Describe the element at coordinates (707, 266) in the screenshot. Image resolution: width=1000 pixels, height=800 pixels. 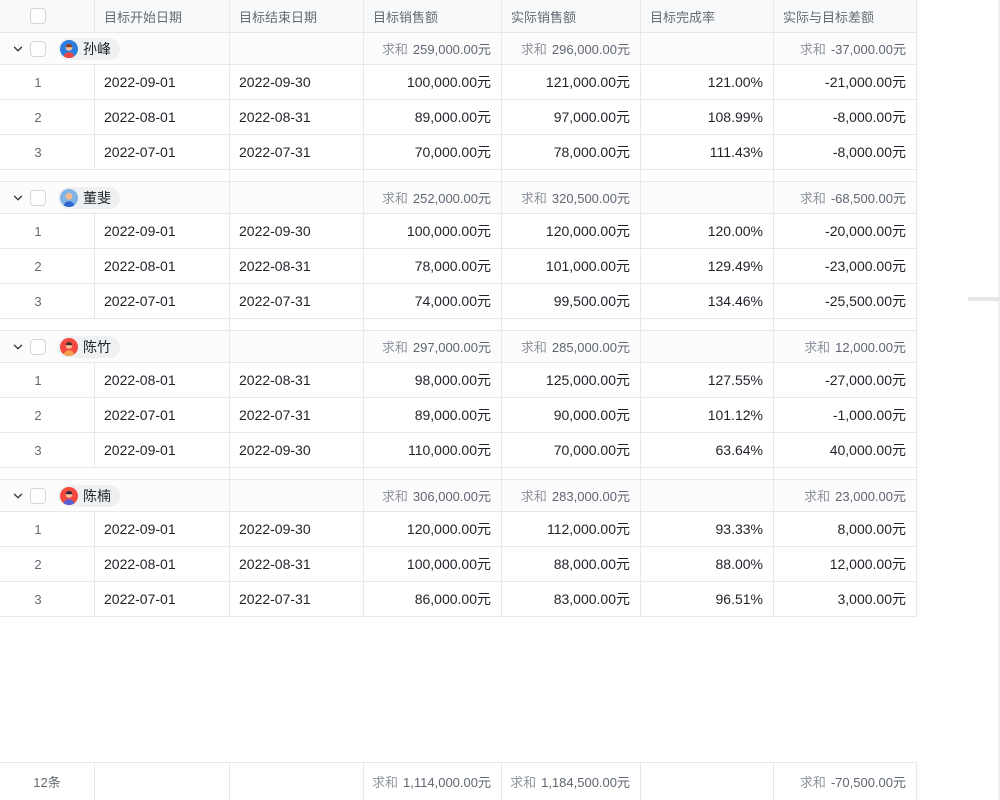
I see `cell-completion-rate: 129.49%` at that location.